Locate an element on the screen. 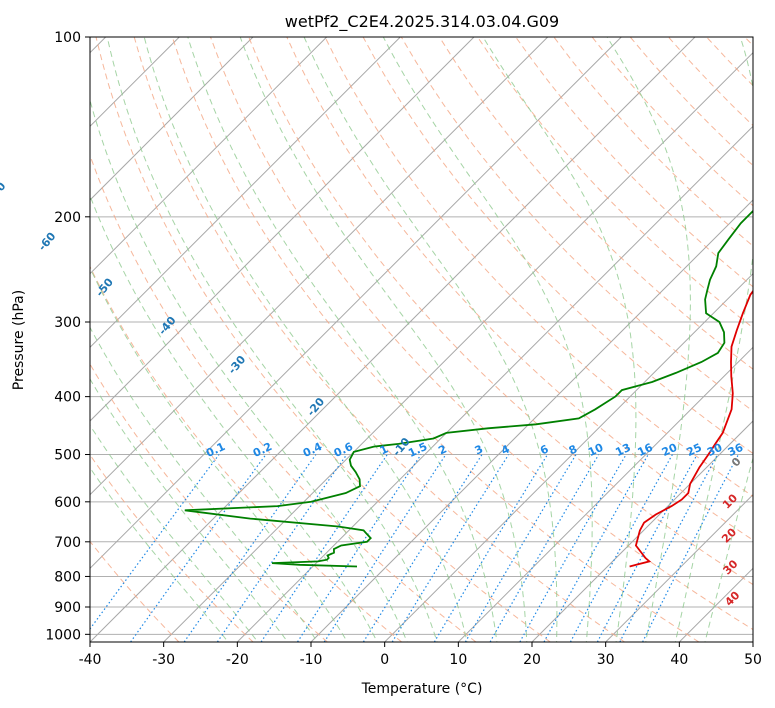  y-axis-label: Pressure (hPa) is located at coordinates (19, 340).